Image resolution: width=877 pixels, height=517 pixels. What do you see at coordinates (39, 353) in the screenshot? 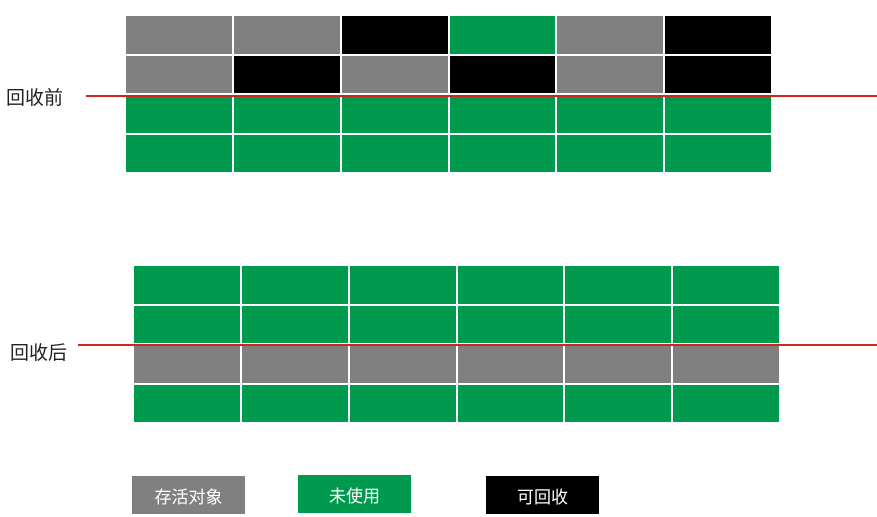
I see `label-after-gc: 回收后` at bounding box center [39, 353].